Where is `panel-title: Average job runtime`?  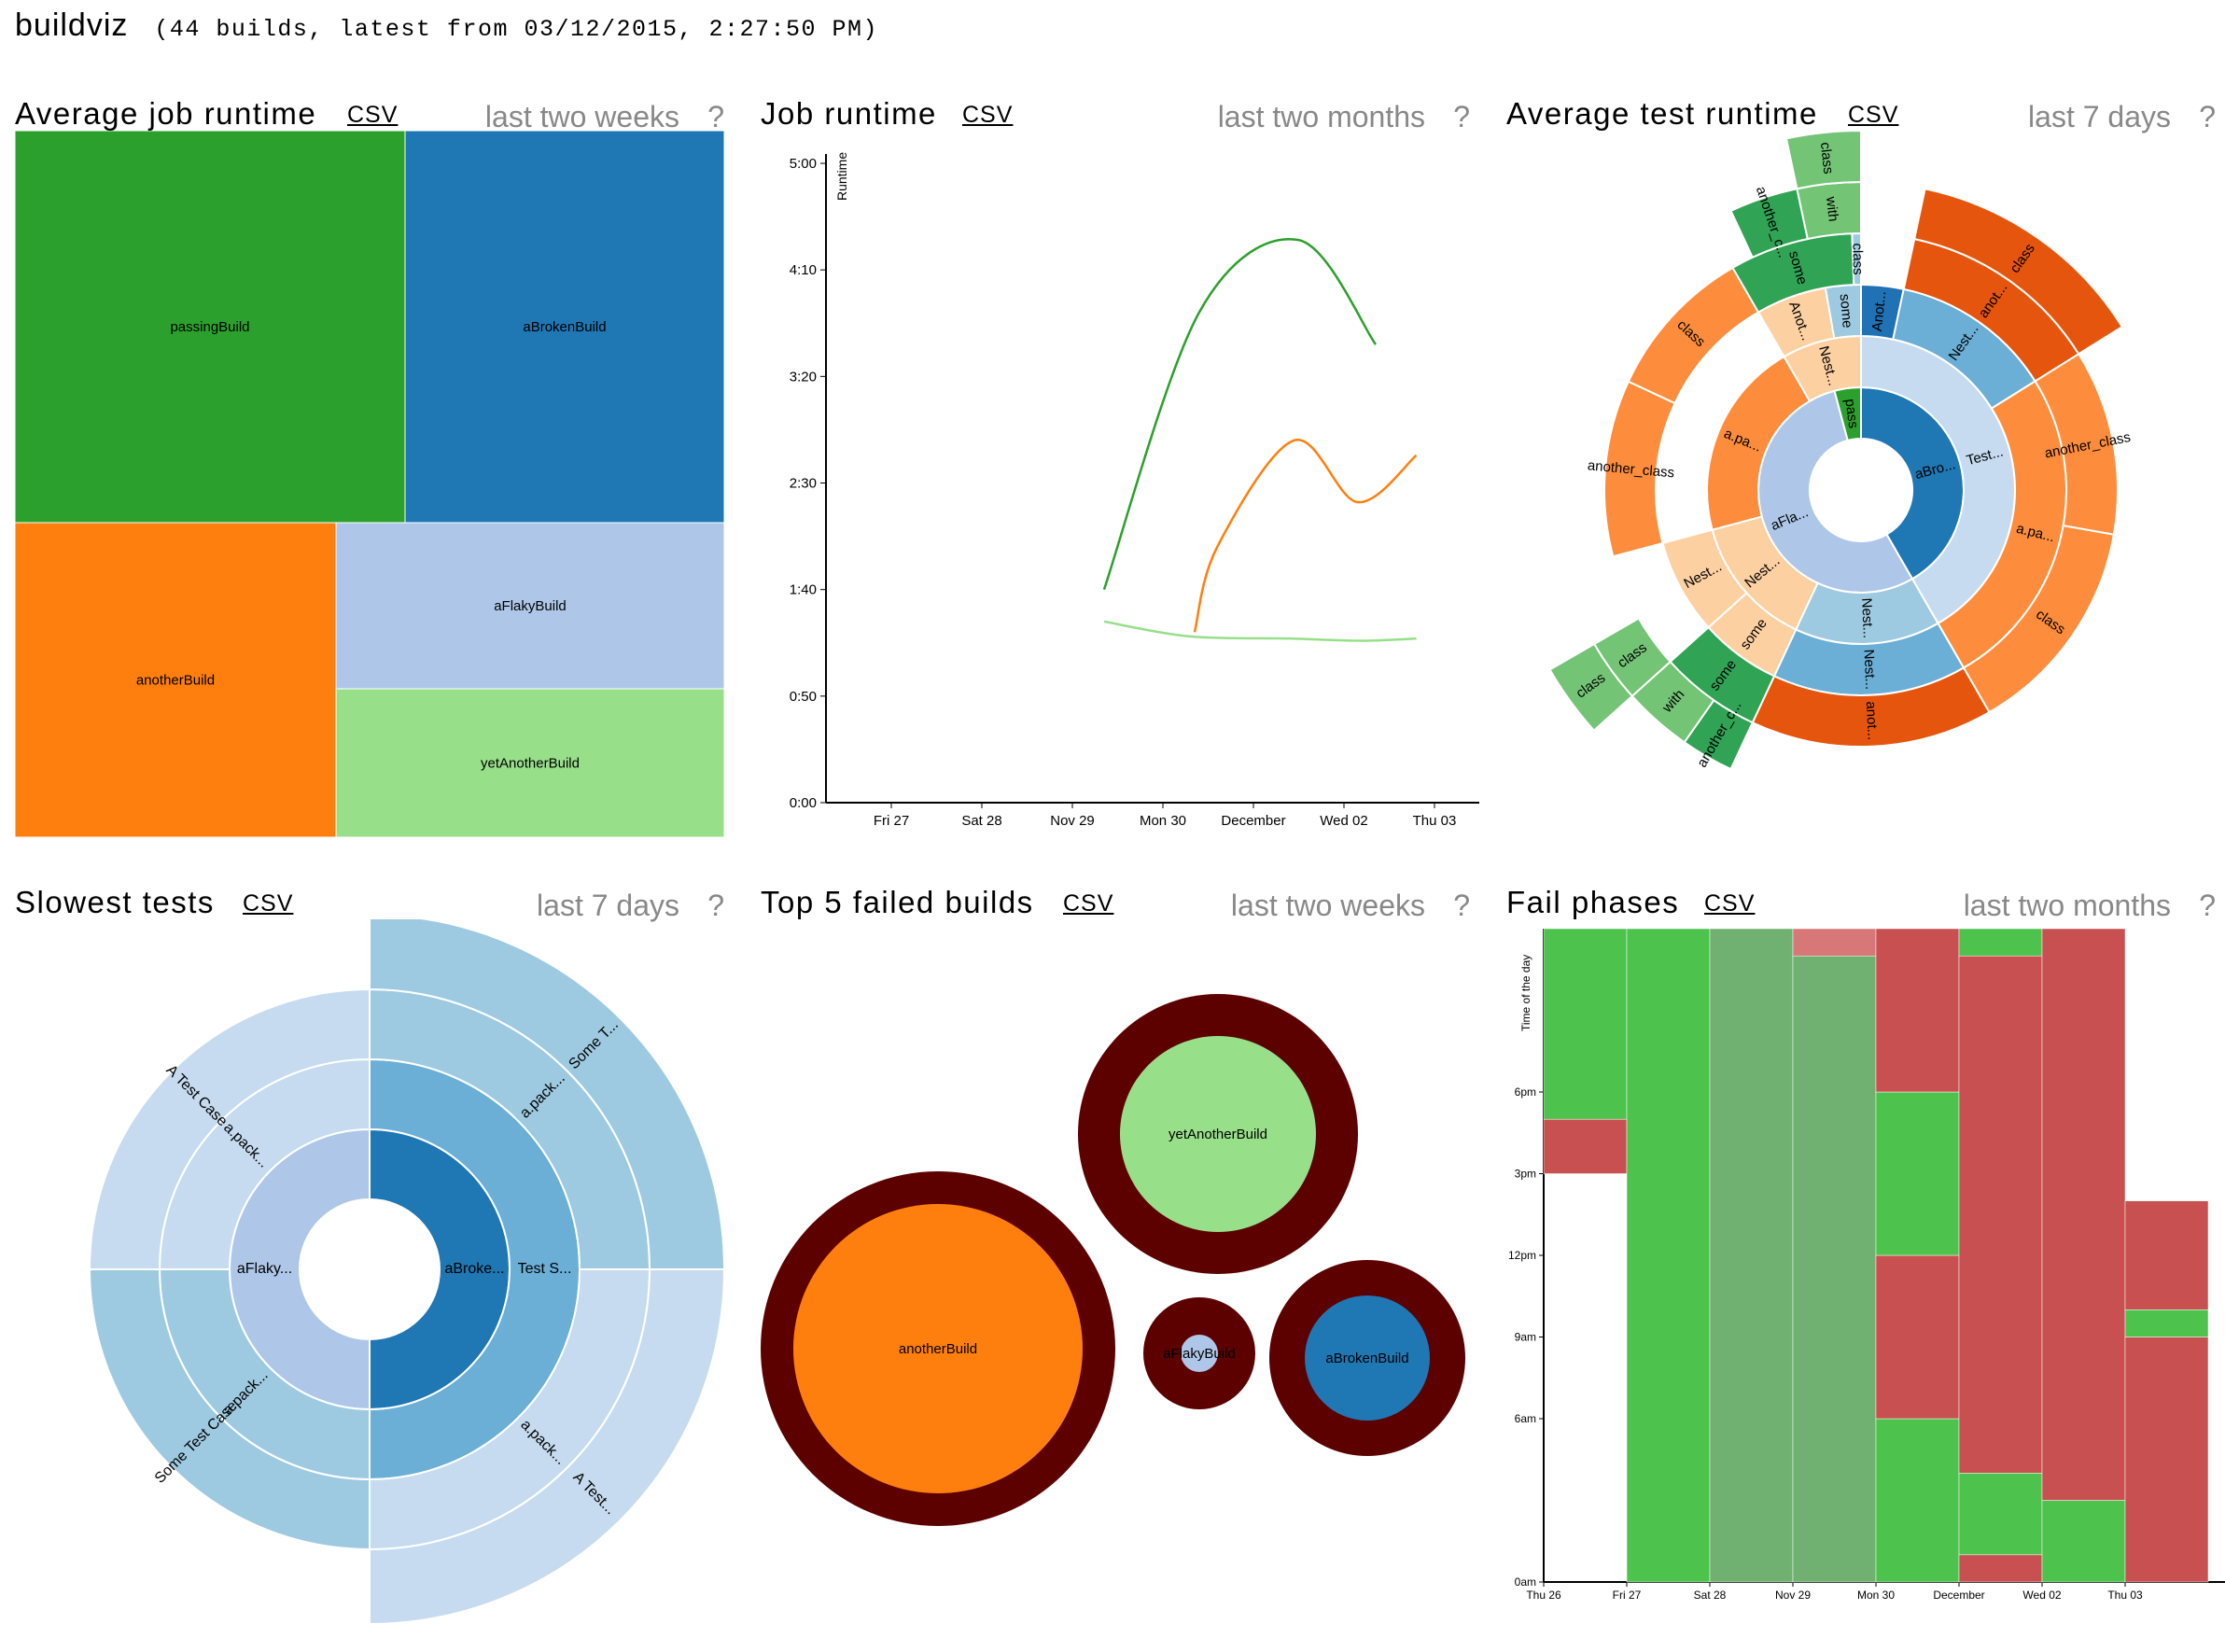
panel-title: Average job runtime is located at coordinates (166, 113).